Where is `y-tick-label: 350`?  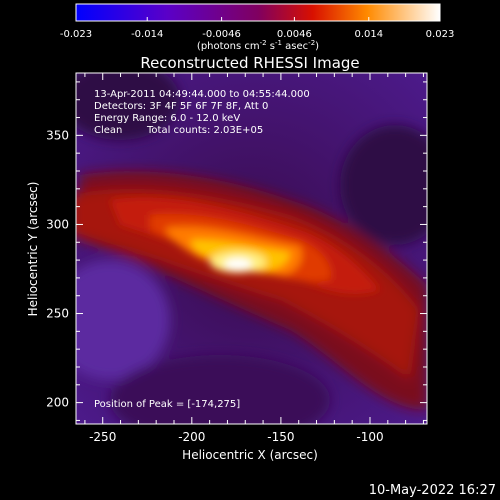 y-tick-label: 350 is located at coordinates (57, 135).